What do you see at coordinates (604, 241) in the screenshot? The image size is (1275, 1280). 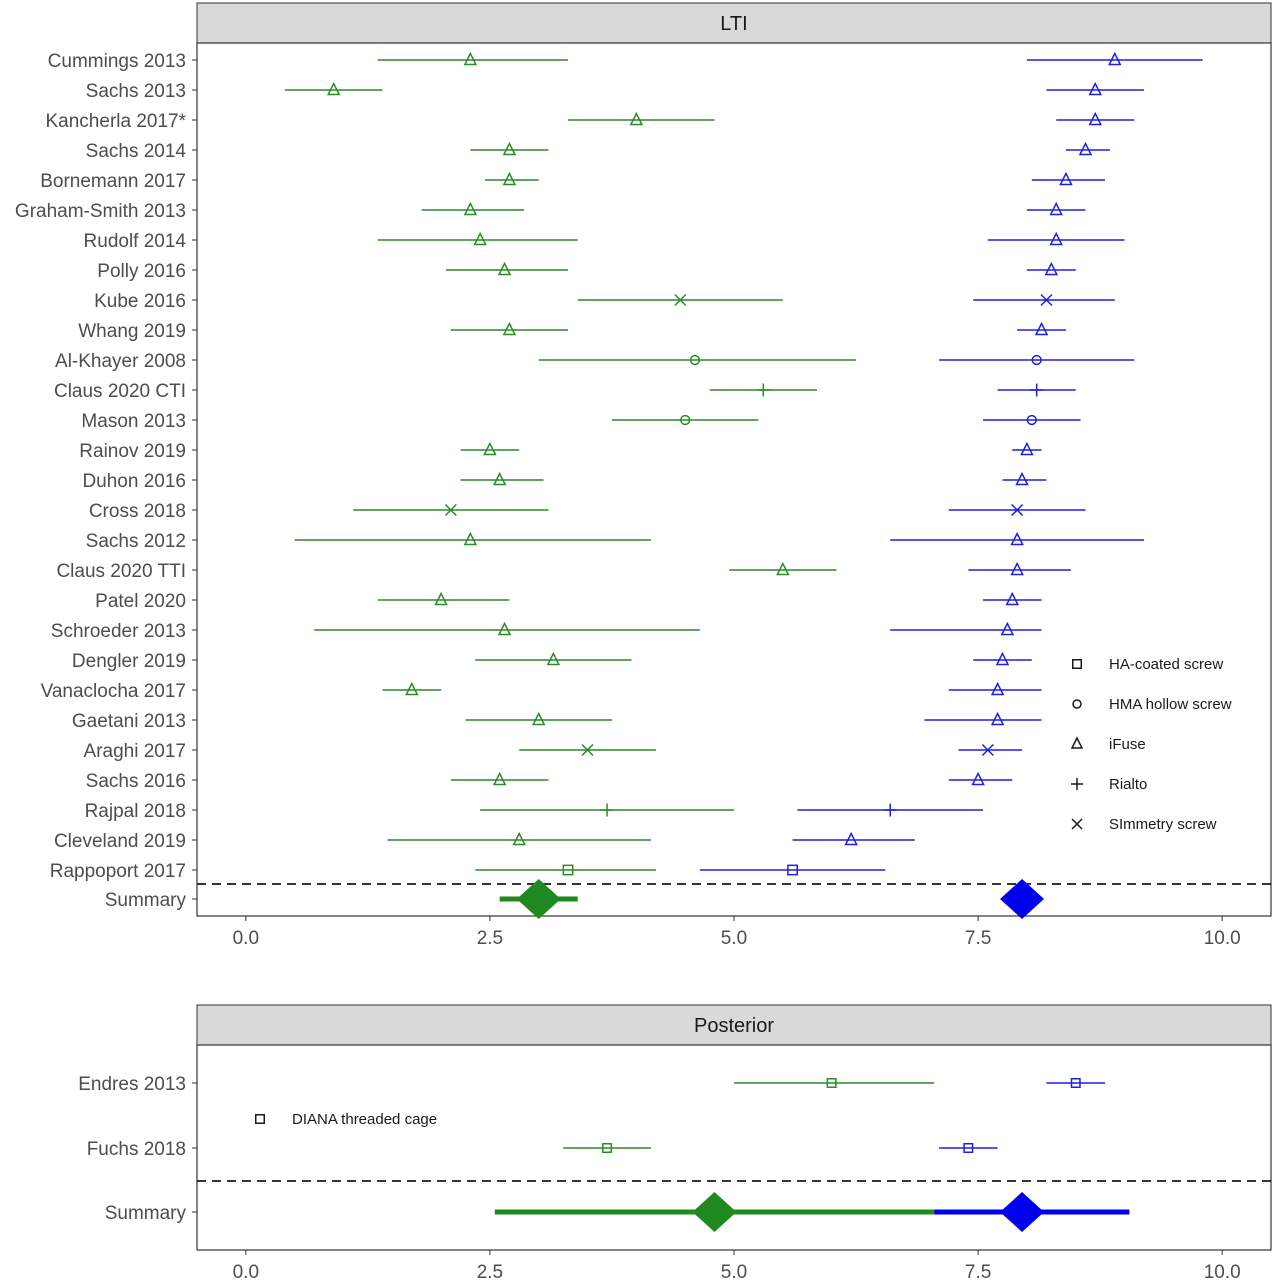 I see `study-row: Rudolf 2014` at bounding box center [604, 241].